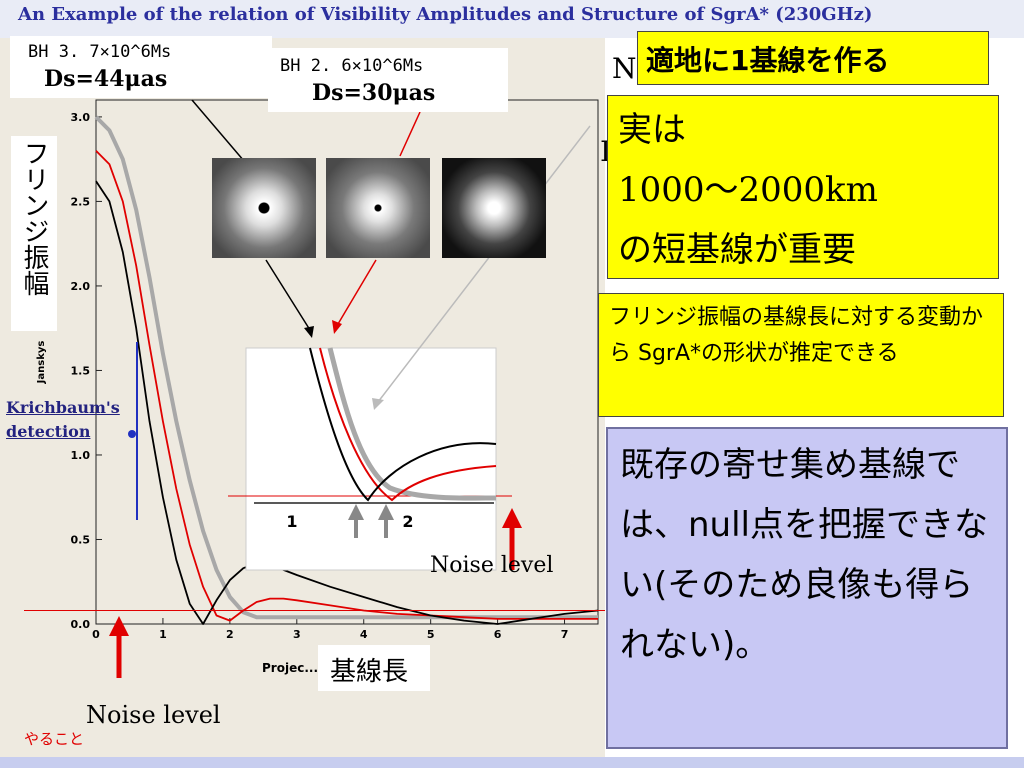 The image size is (1024, 768). Describe the element at coordinates (81, 624) in the screenshot. I see `y-tick-label: 0.0` at that location.